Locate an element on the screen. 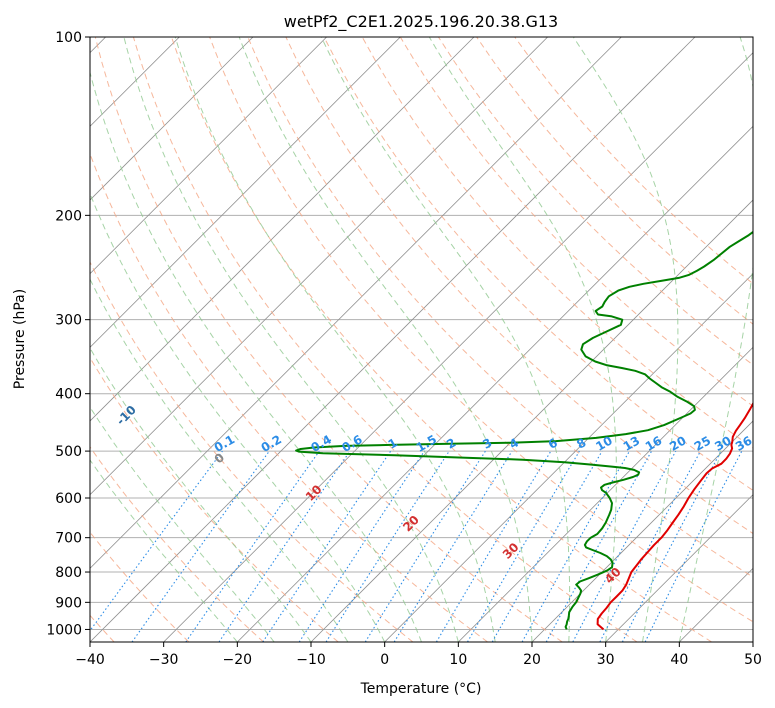  x-tick-label: 30 is located at coordinates (606, 660).